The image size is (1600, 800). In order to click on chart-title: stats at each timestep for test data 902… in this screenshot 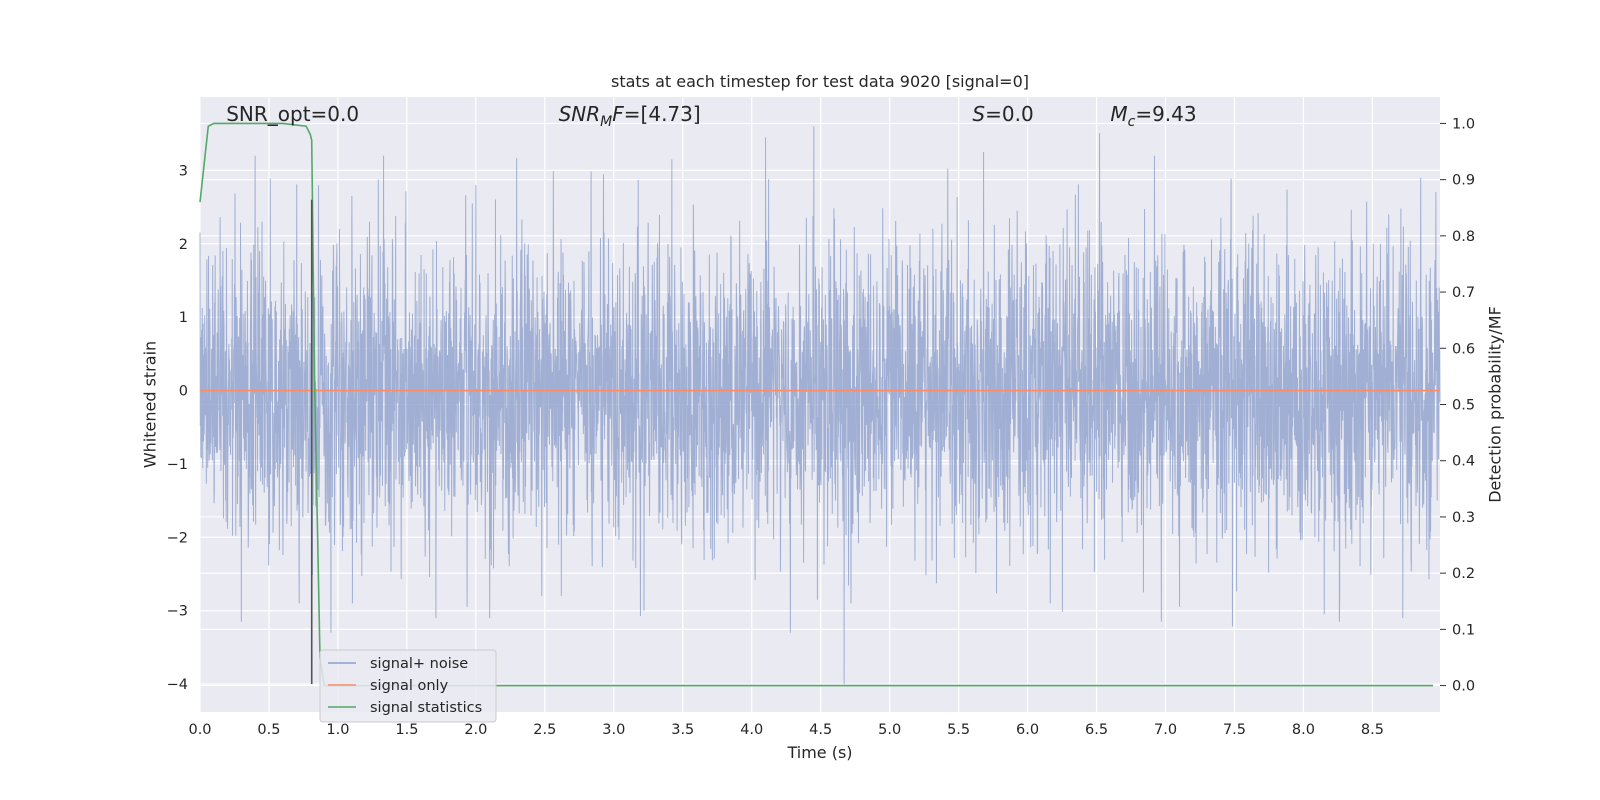, I will do `click(820, 81)`.